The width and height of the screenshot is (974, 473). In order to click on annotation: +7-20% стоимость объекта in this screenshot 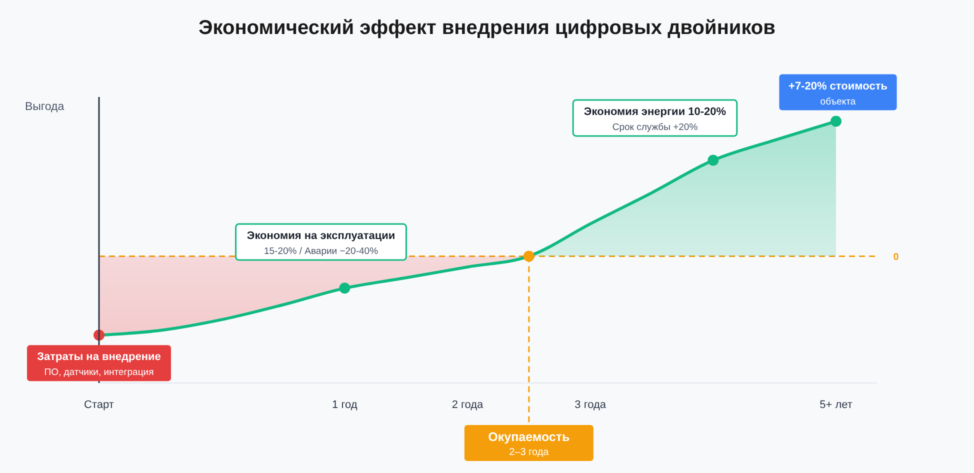, I will do `click(838, 94)`.